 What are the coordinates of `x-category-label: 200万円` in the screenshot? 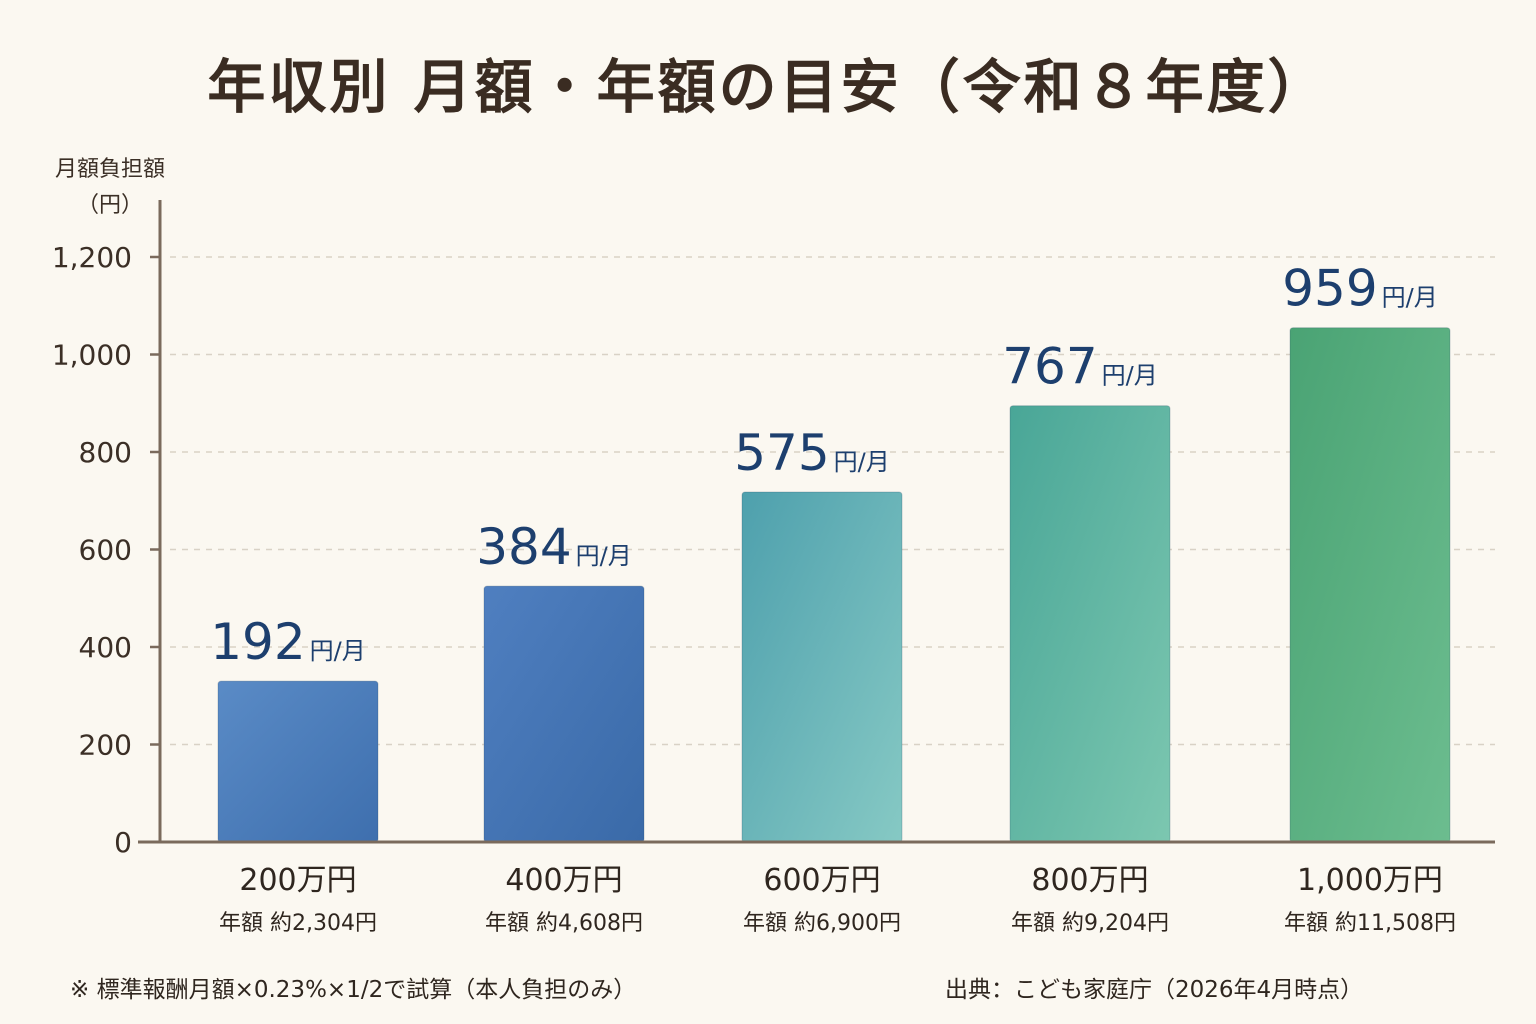 It's located at (297, 880).